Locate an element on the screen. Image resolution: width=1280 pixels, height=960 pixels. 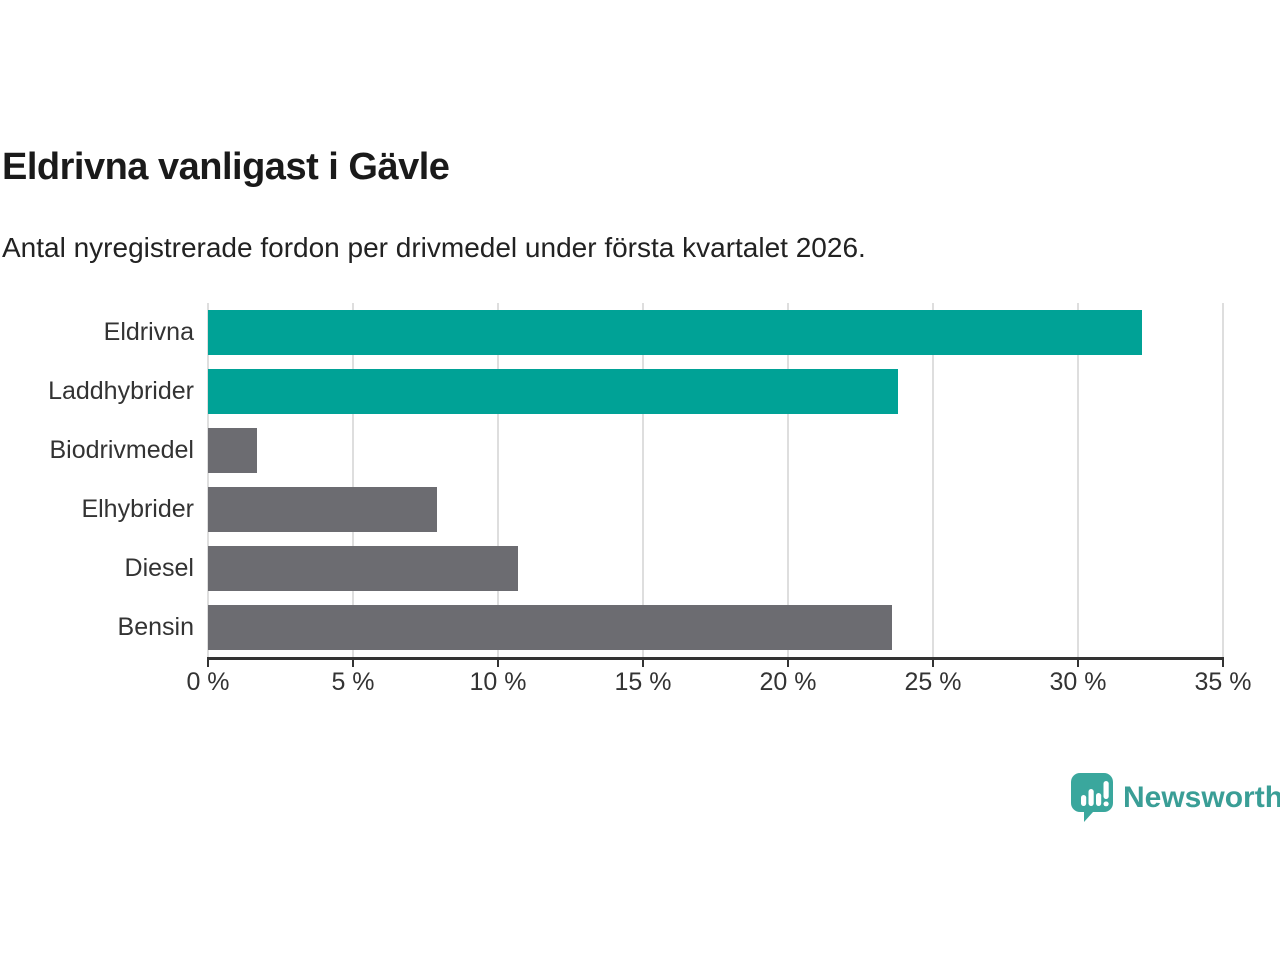
bar-biodrivmedel is located at coordinates (233, 450).